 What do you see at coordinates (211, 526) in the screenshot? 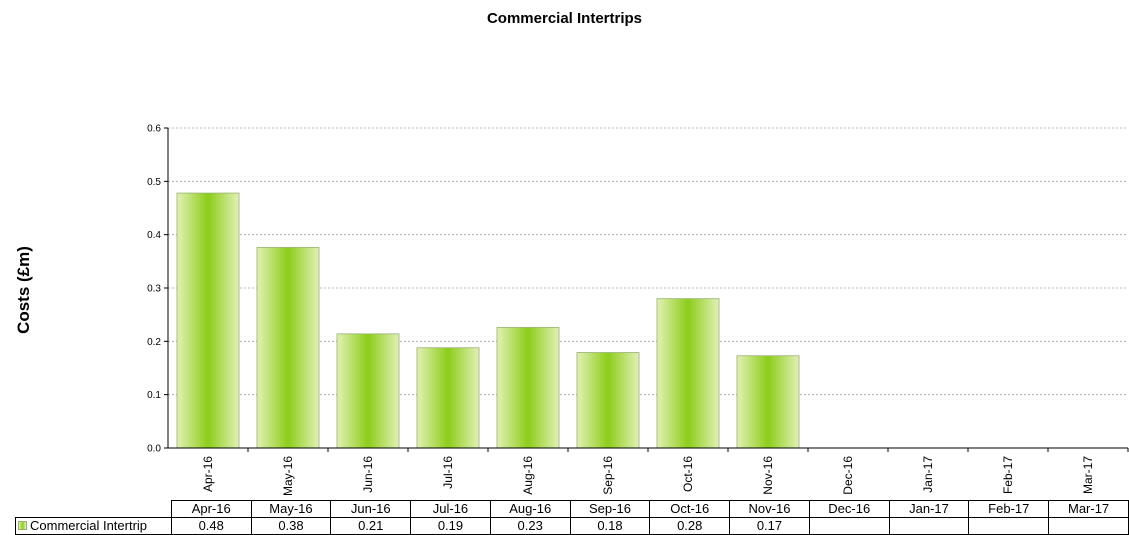
I see `data-label: 0.48` at bounding box center [211, 526].